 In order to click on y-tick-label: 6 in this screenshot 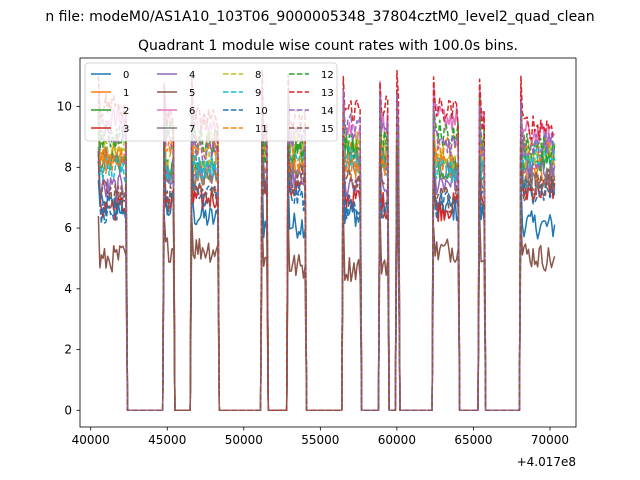, I will do `click(68, 228)`.